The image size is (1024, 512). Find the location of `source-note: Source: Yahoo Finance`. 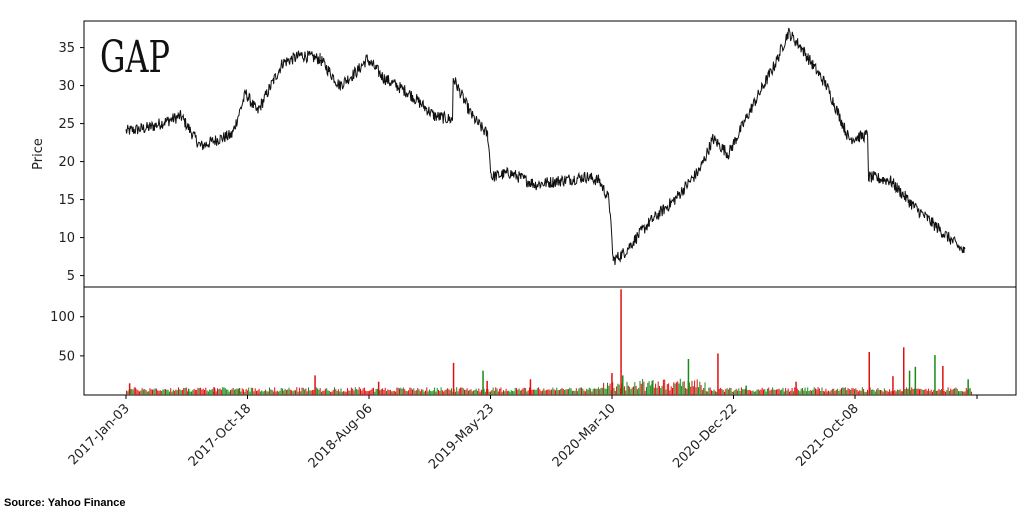

source-note: Source: Yahoo Finance is located at coordinates (65, 503).